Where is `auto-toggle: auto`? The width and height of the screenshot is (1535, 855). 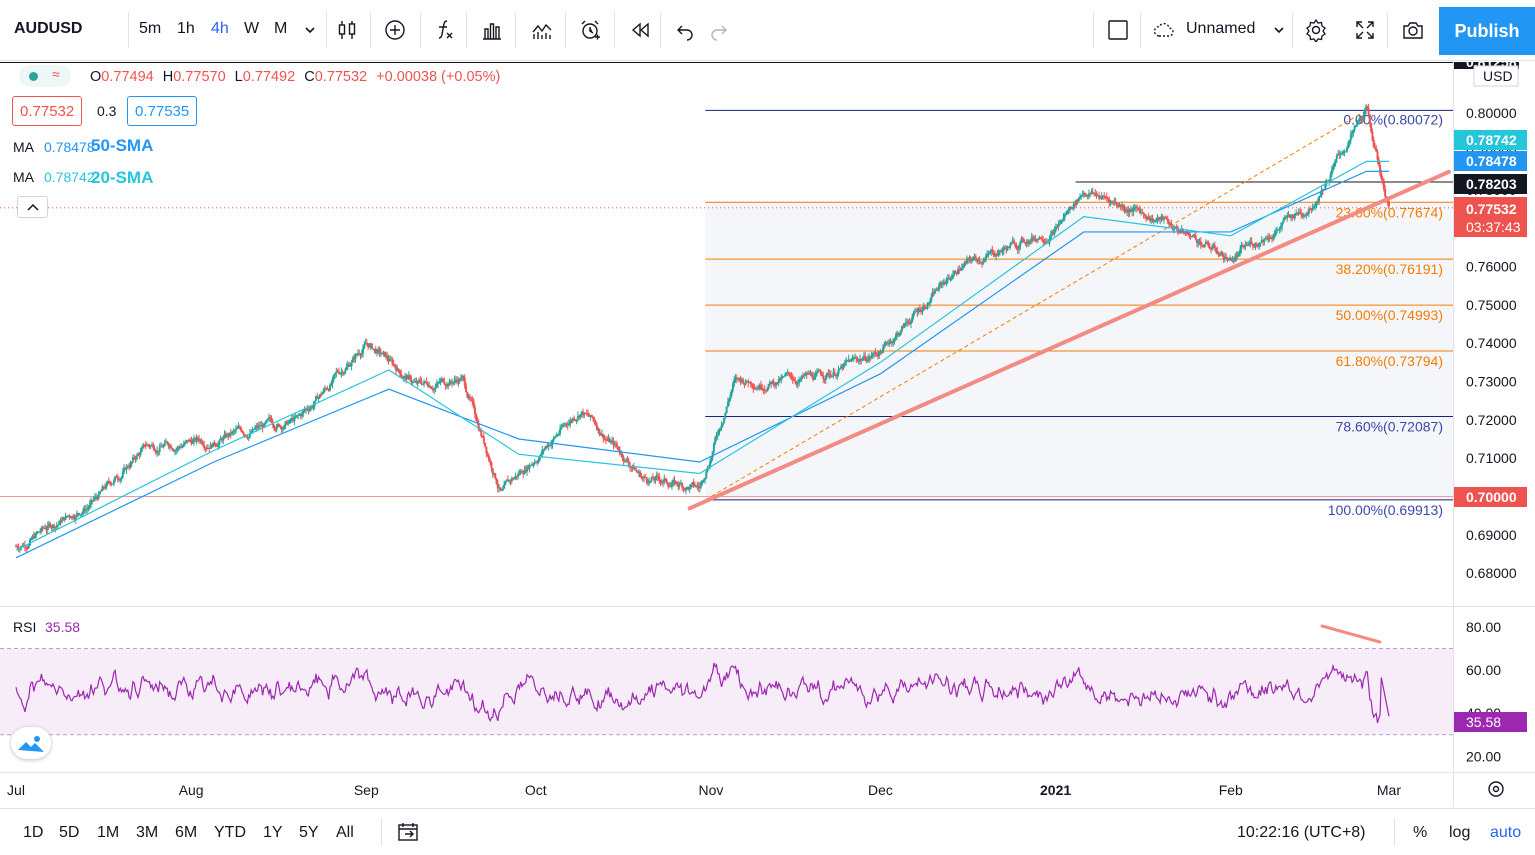
auto-toggle: auto is located at coordinates (1506, 832).